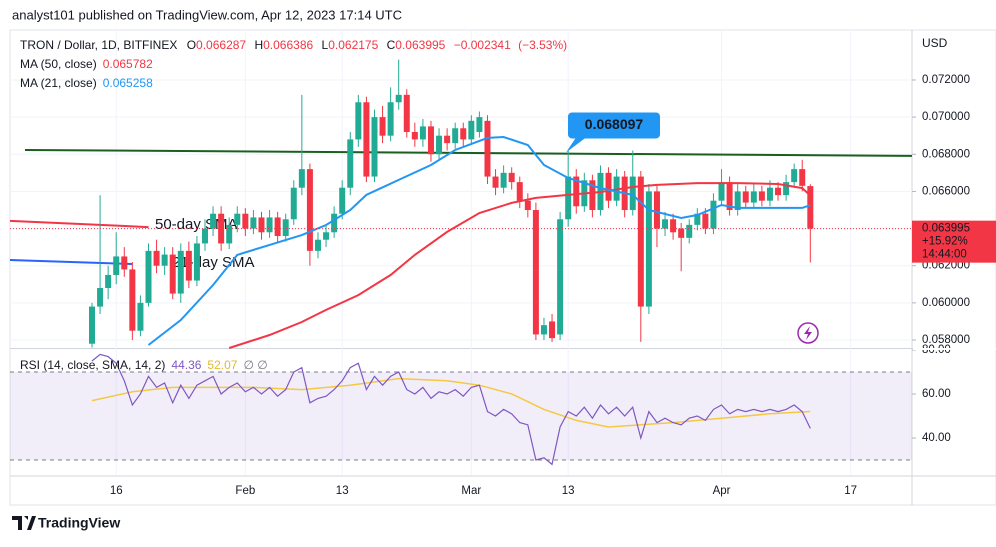 Image resolution: width=996 pixels, height=547 pixels. I want to click on price-tag-value: 0.063995, so click(946, 229).